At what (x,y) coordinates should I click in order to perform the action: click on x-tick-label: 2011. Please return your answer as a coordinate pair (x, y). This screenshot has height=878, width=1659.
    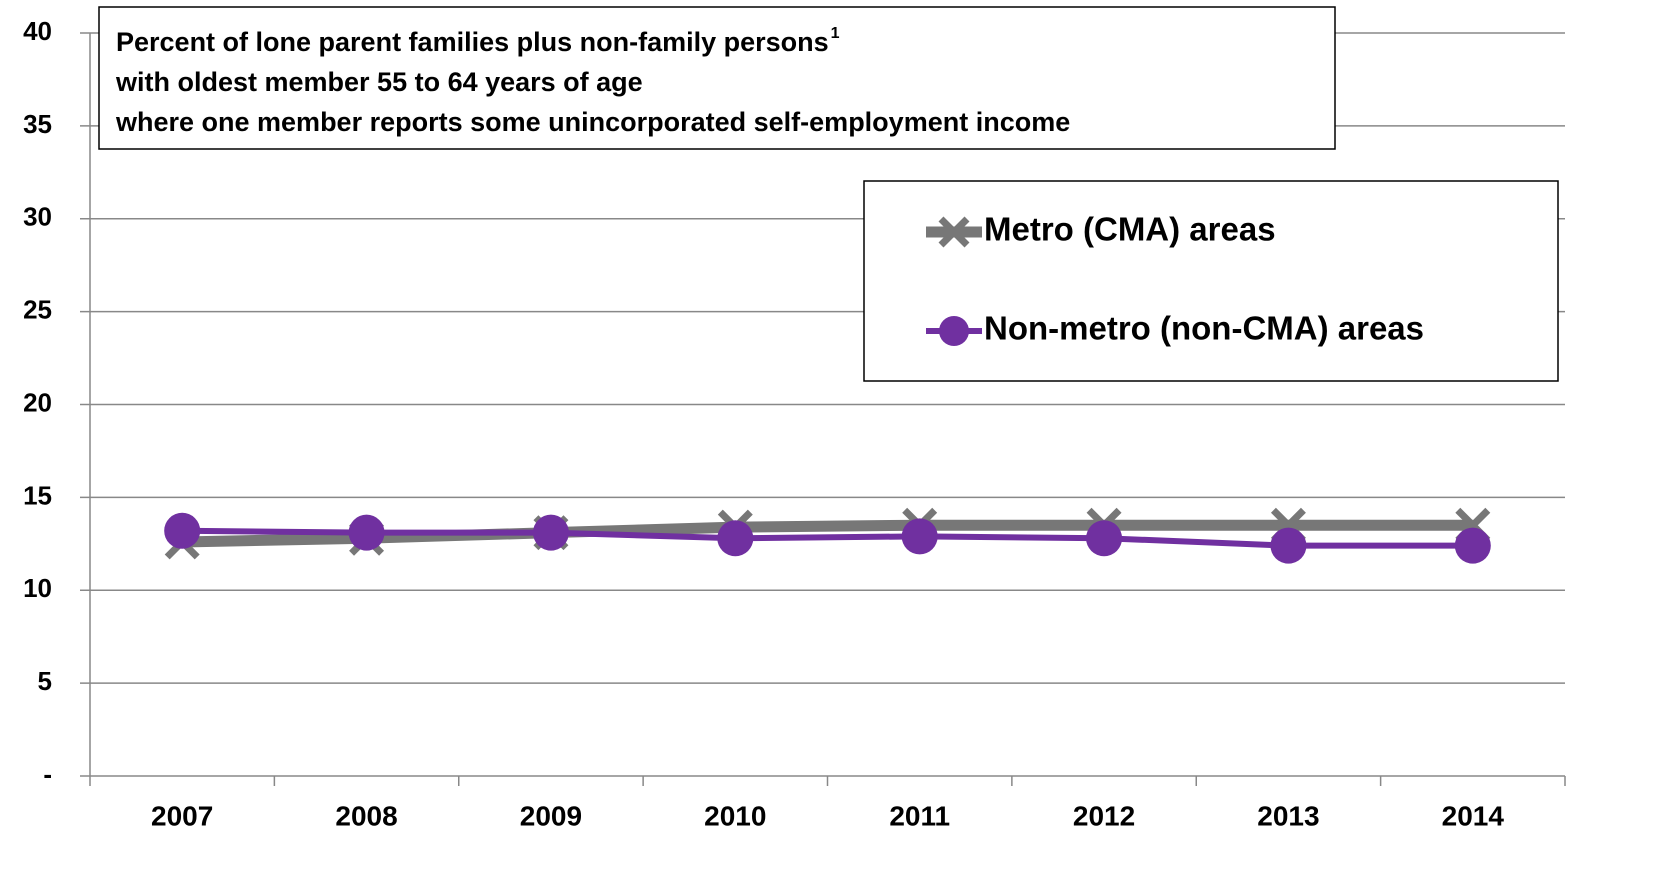
    Looking at the image, I should click on (919, 815).